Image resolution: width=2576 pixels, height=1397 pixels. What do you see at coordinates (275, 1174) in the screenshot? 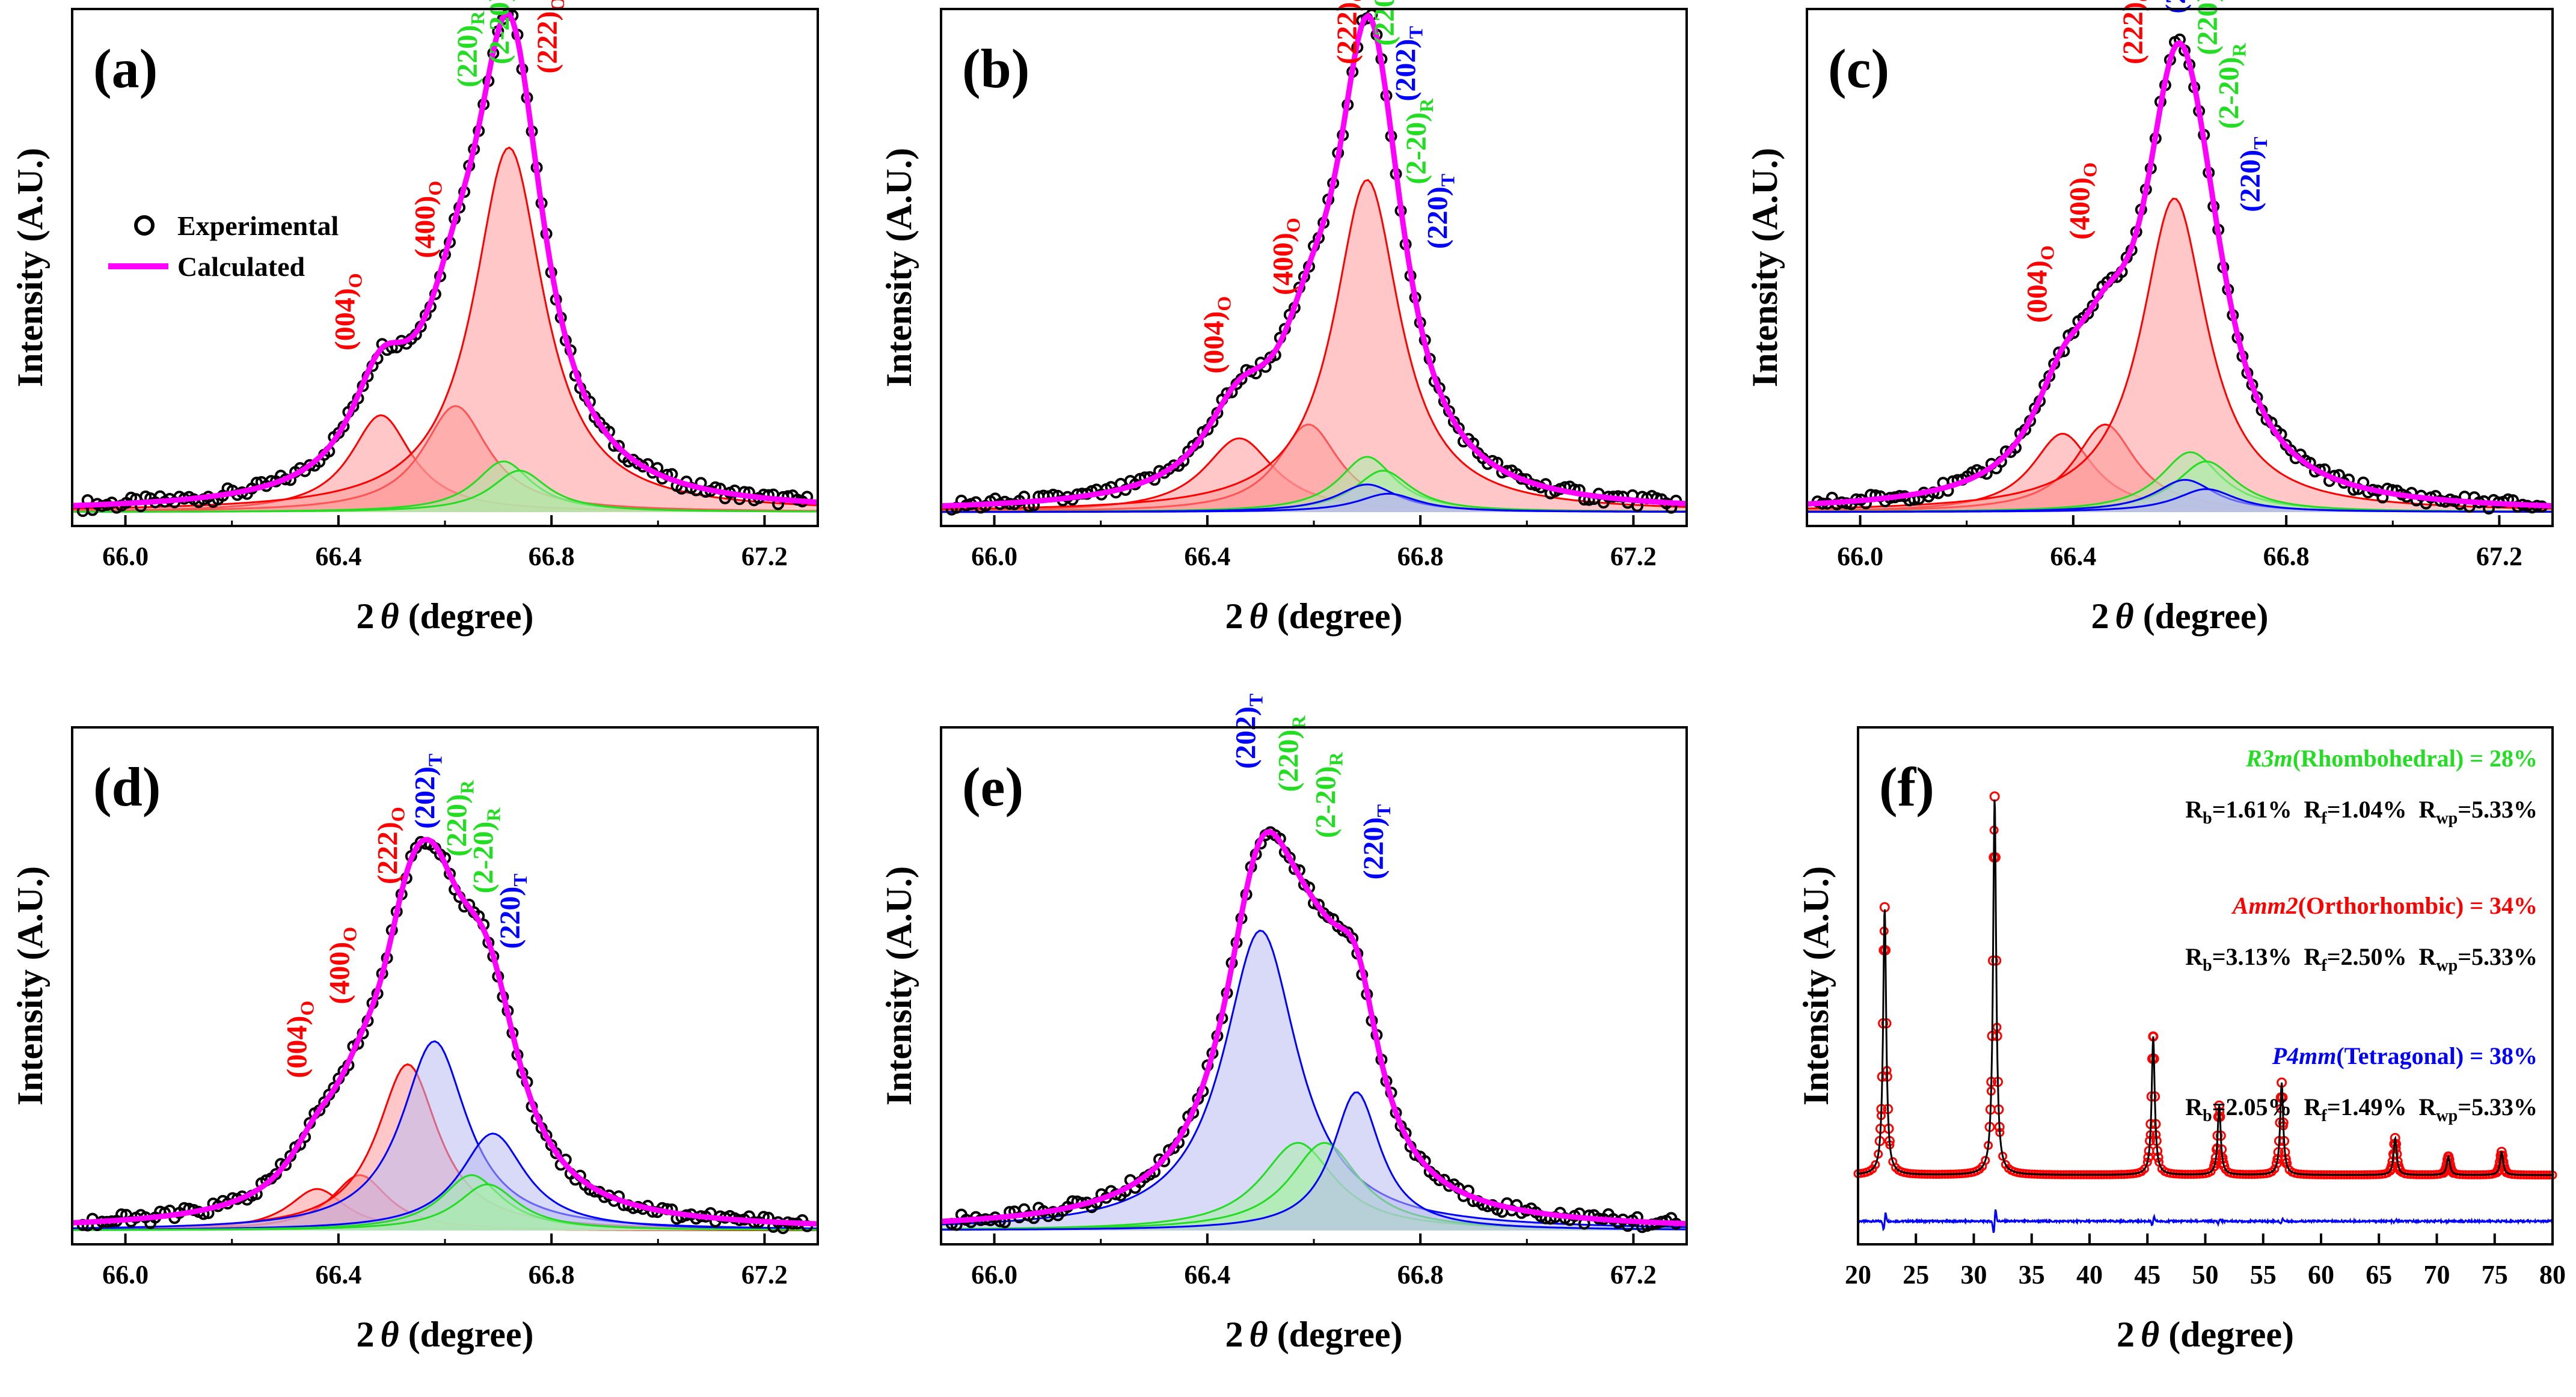
I see `experimental-point` at bounding box center [275, 1174].